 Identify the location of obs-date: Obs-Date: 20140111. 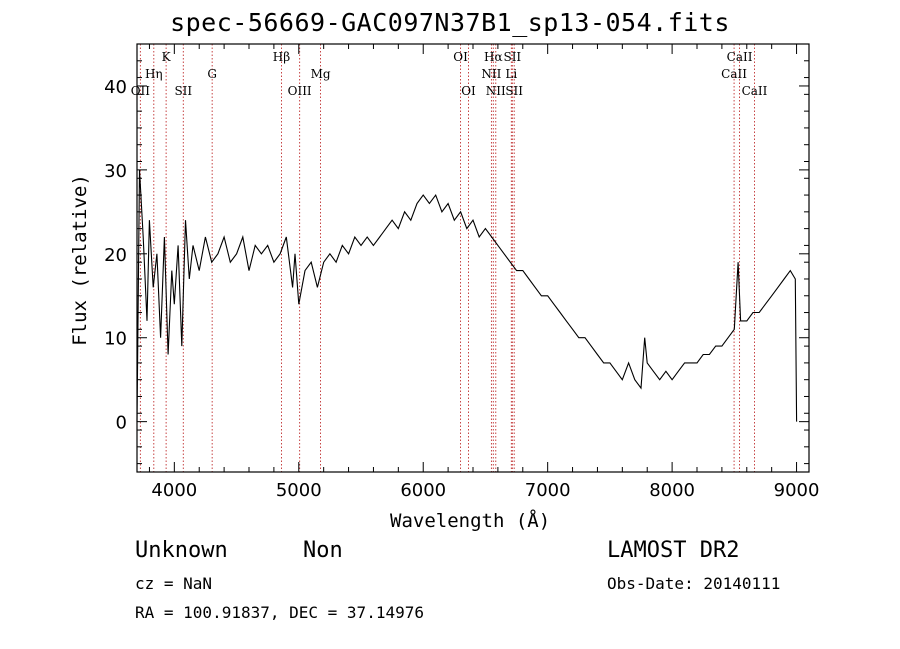
(694, 583).